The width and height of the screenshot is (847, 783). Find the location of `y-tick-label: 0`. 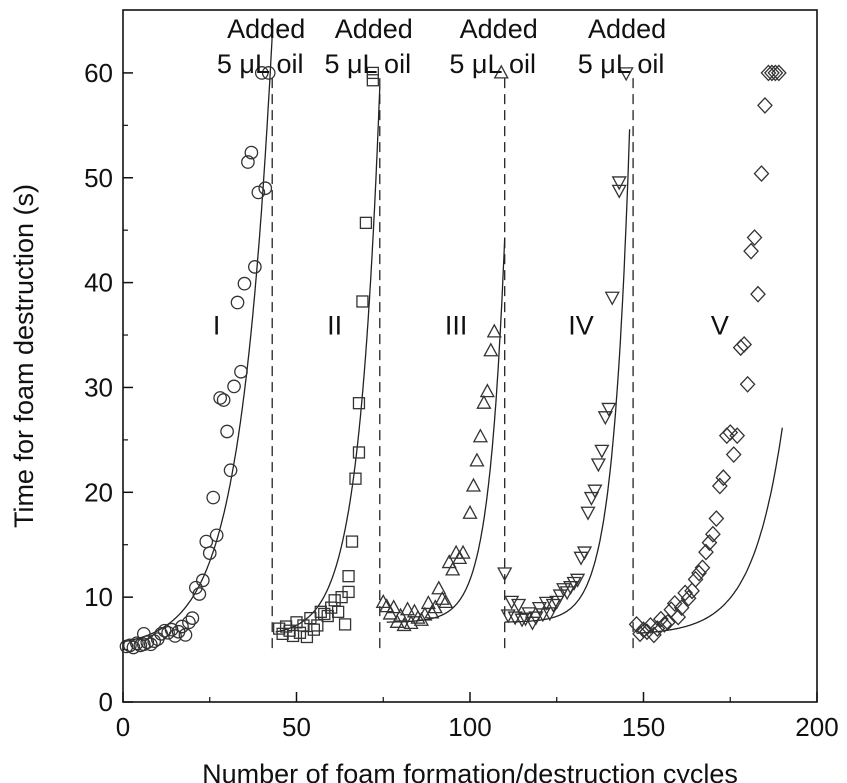

y-tick-label: 0 is located at coordinates (106, 702).